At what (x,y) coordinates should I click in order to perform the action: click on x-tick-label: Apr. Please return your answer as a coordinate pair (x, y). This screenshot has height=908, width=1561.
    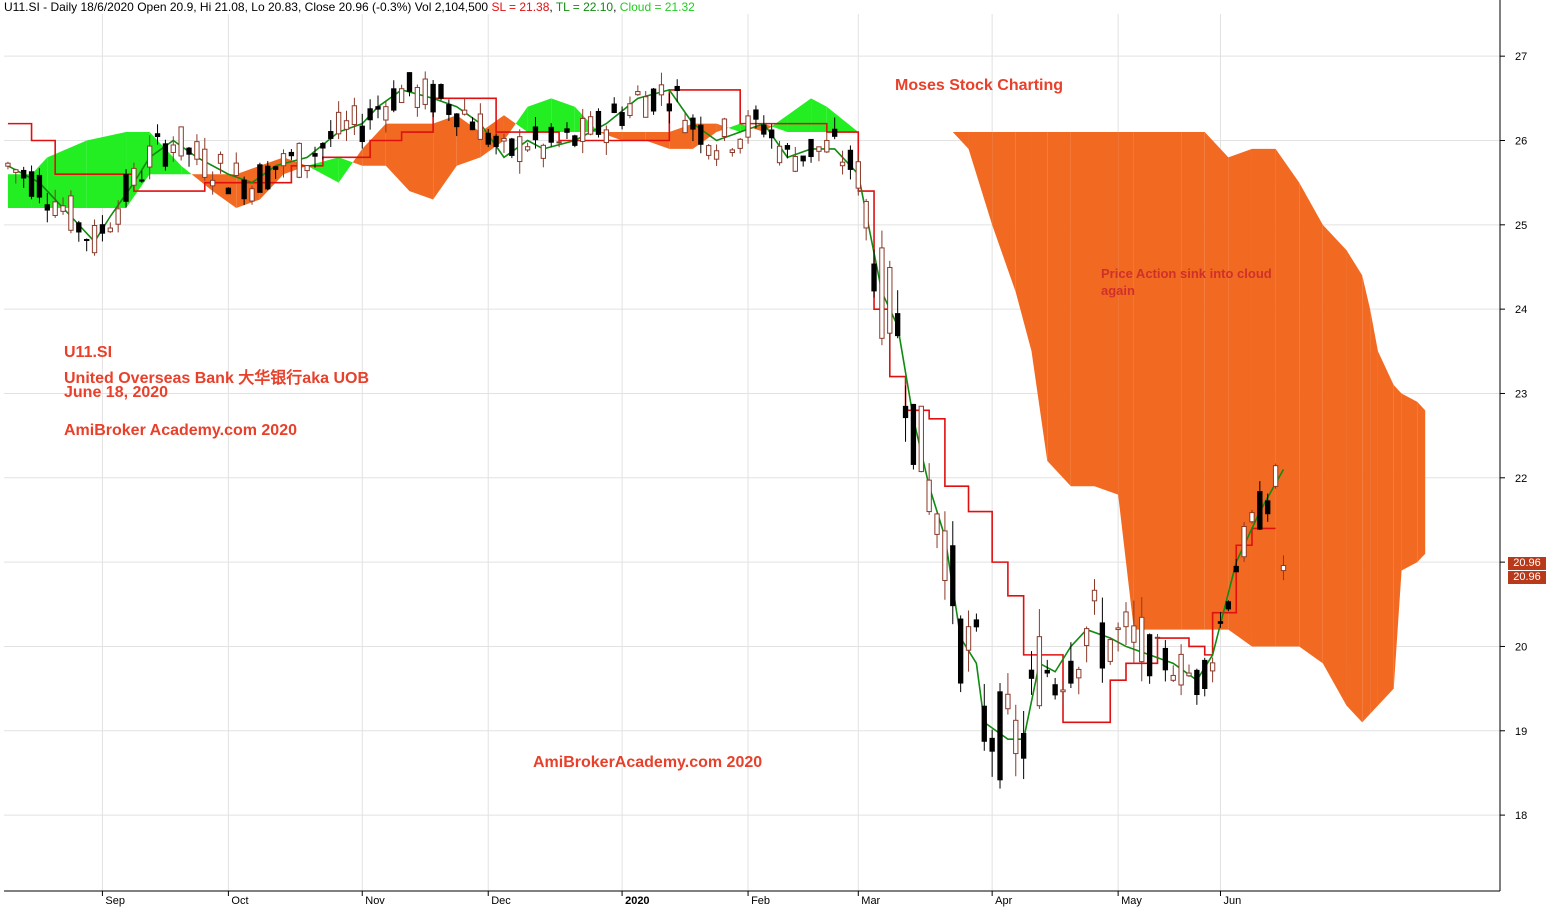
    Looking at the image, I should click on (1003, 901).